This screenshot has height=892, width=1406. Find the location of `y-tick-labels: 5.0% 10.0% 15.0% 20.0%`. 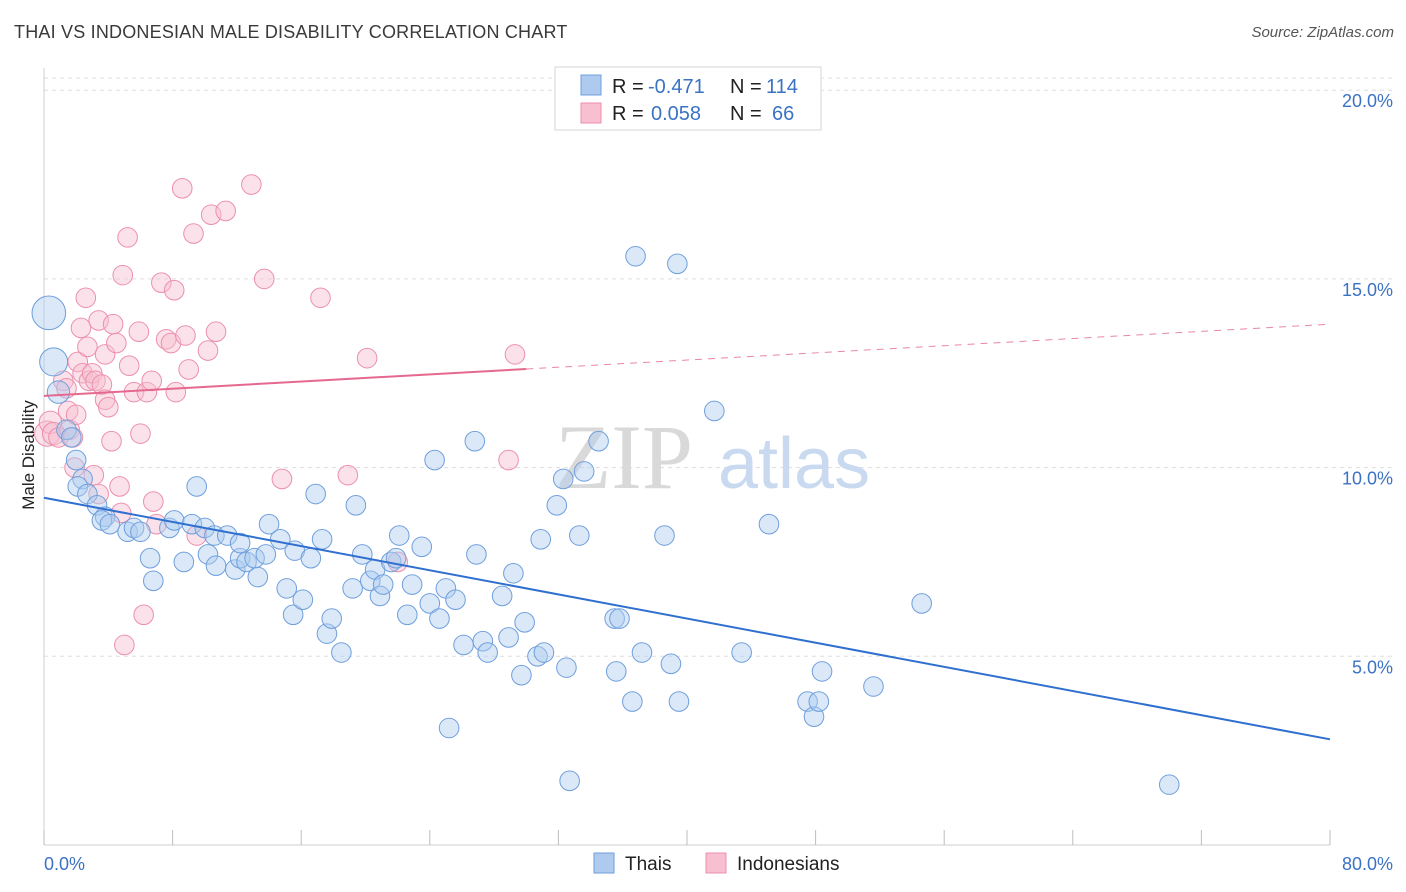

y-tick-labels: 5.0% 10.0% 15.0% 20.0% is located at coordinates (1367, 384).